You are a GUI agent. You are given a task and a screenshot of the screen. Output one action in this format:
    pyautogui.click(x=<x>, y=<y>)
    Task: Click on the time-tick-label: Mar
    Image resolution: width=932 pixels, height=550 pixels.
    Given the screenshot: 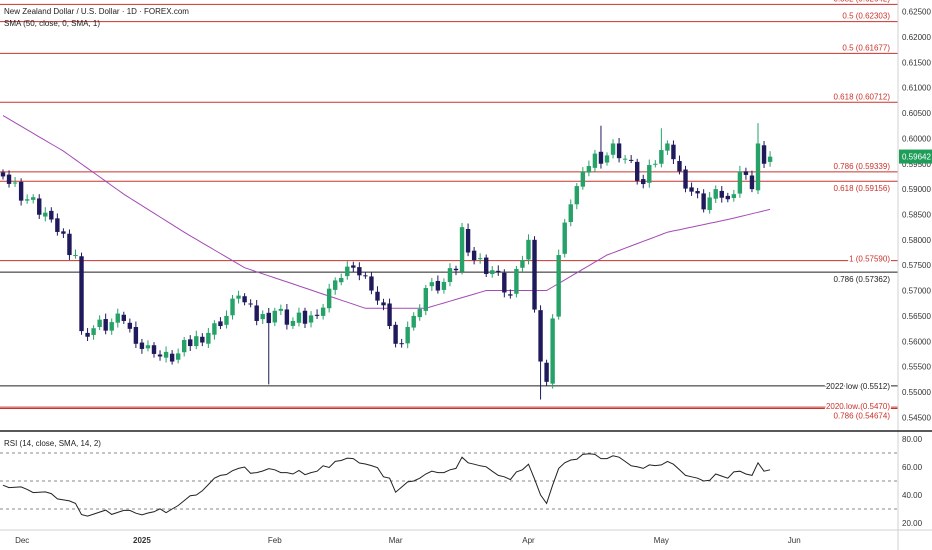 What is the action you would take?
    pyautogui.click(x=396, y=540)
    